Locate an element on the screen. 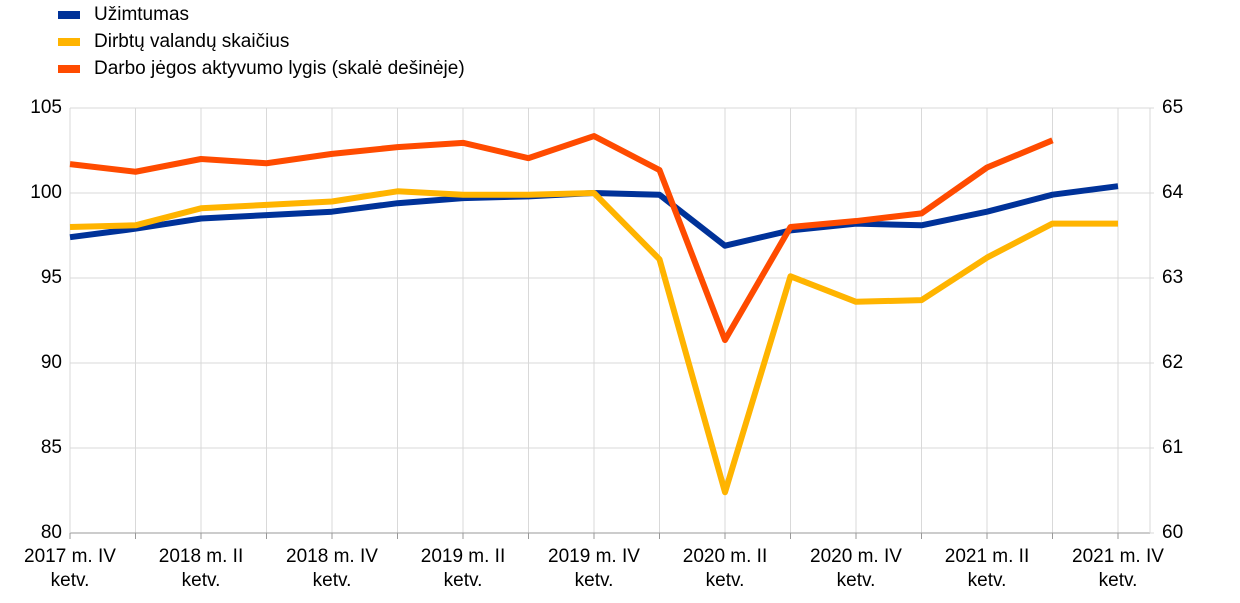  x-tick-label: 2021 m. IV ketv. is located at coordinates (1118, 568).